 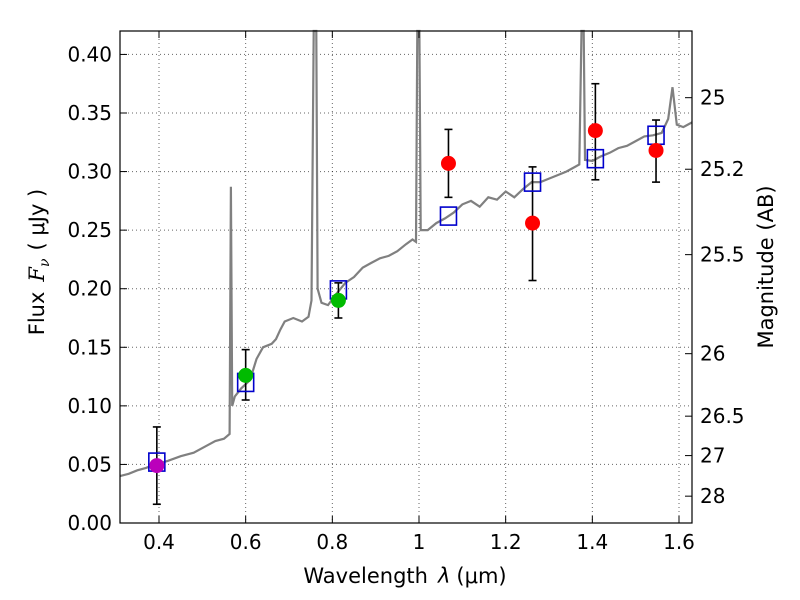 I want to click on x-tick-label: 1.4, so click(x=592, y=542).